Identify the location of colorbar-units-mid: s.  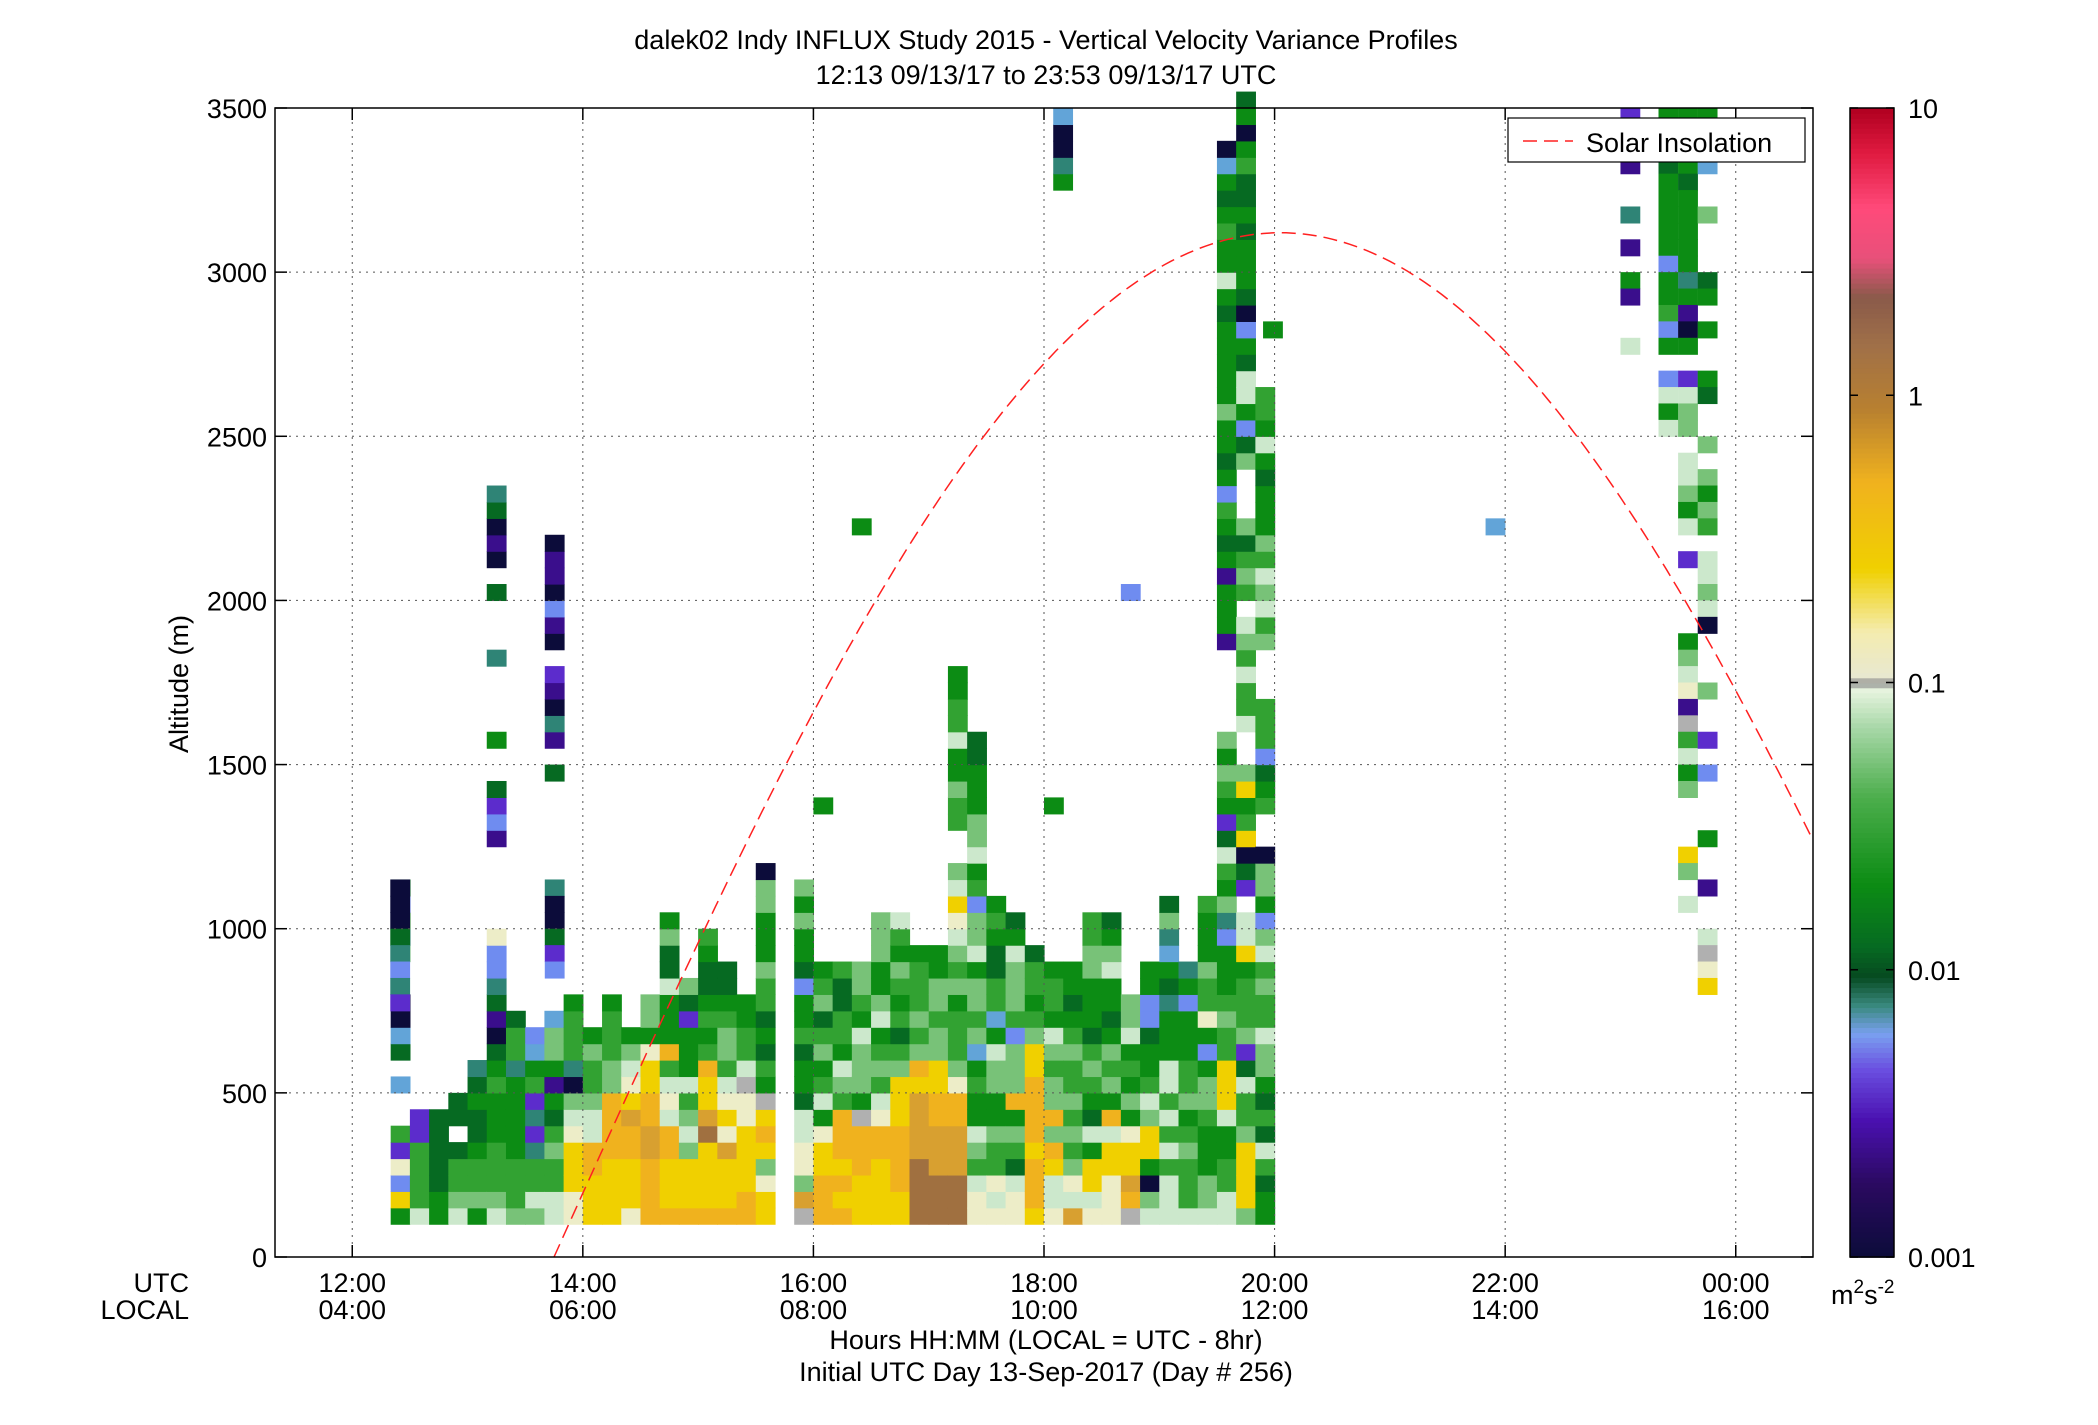
(1871, 1295).